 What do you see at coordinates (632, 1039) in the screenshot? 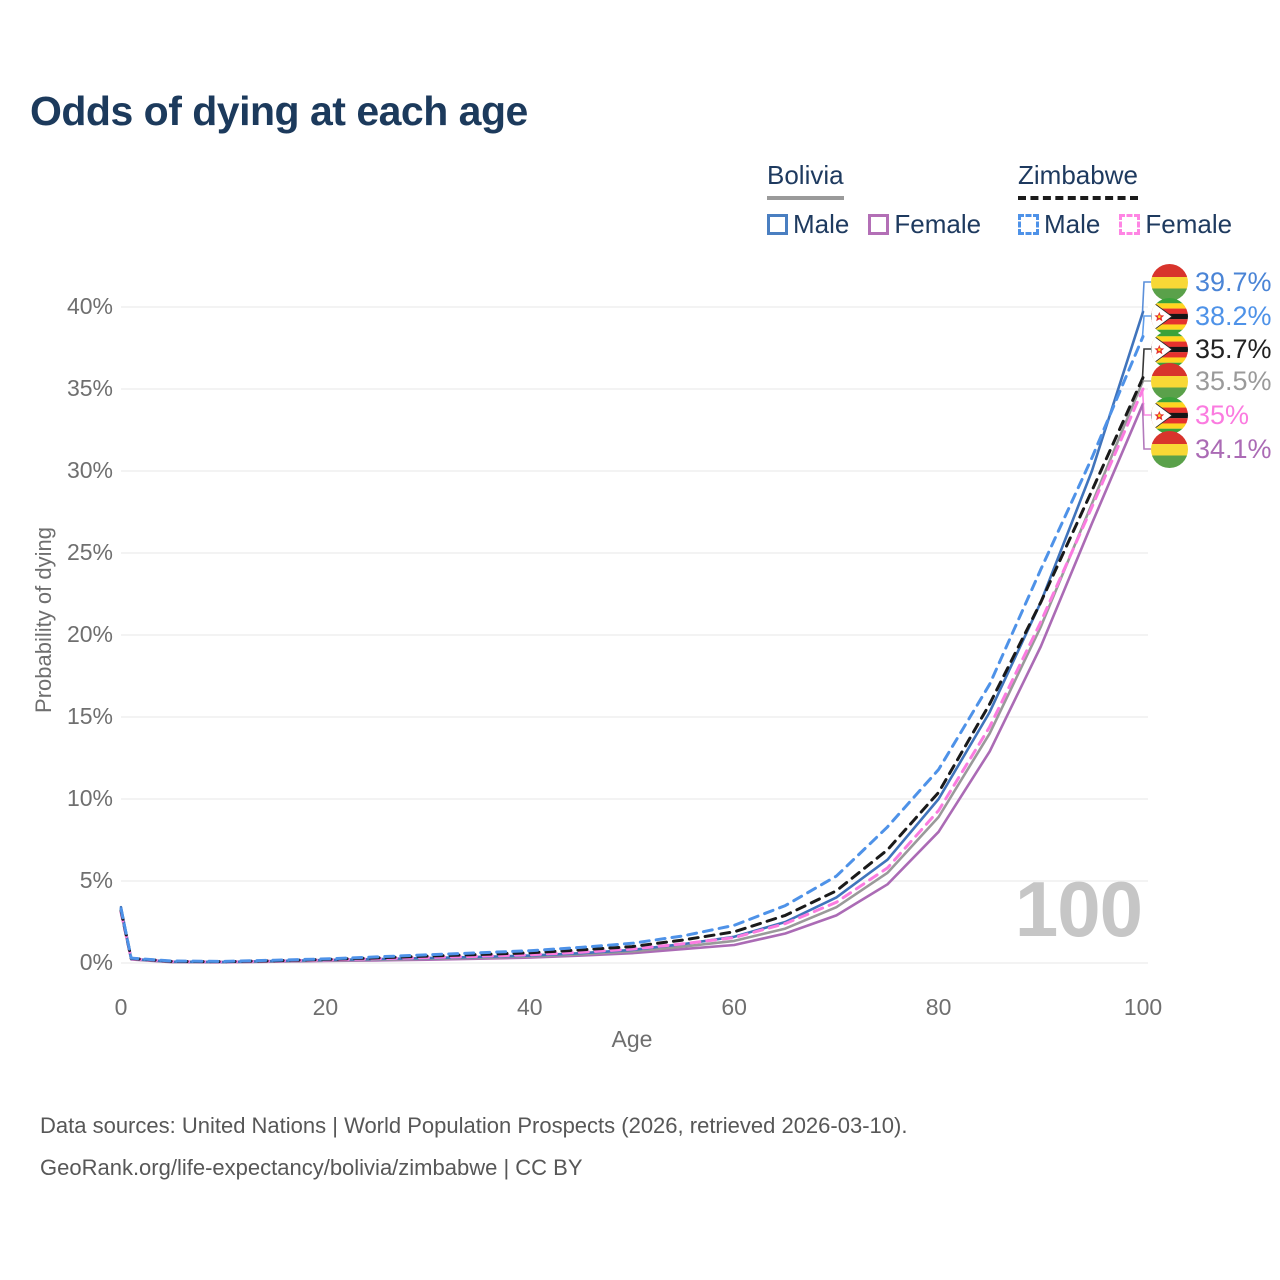
I see `x-axis-label: Age` at bounding box center [632, 1039].